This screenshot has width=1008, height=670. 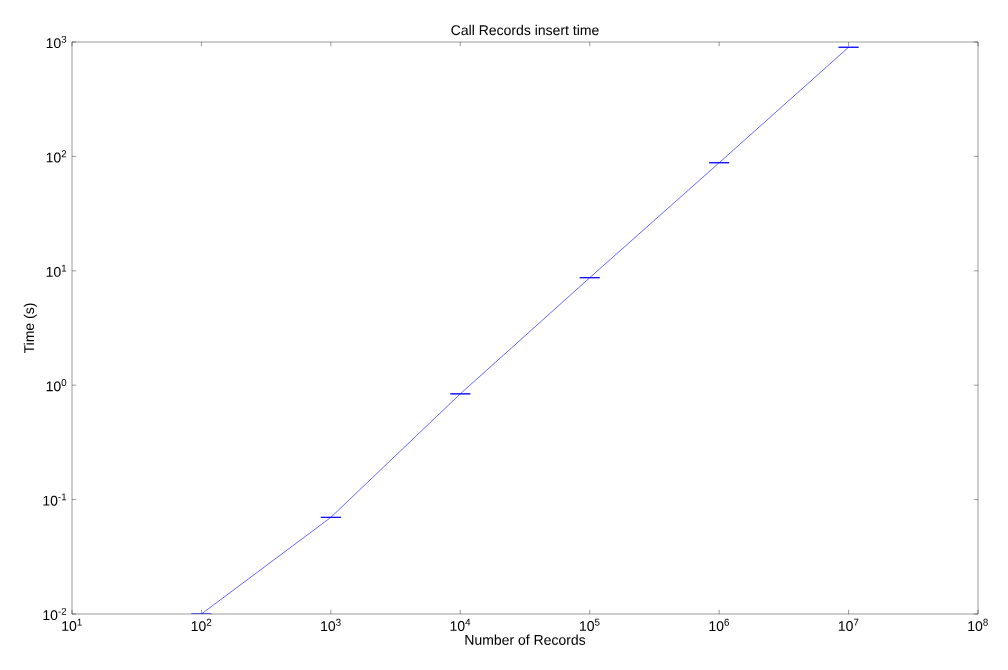 I want to click on y-tick-label: 10$^{0}$, so click(x=56, y=385).